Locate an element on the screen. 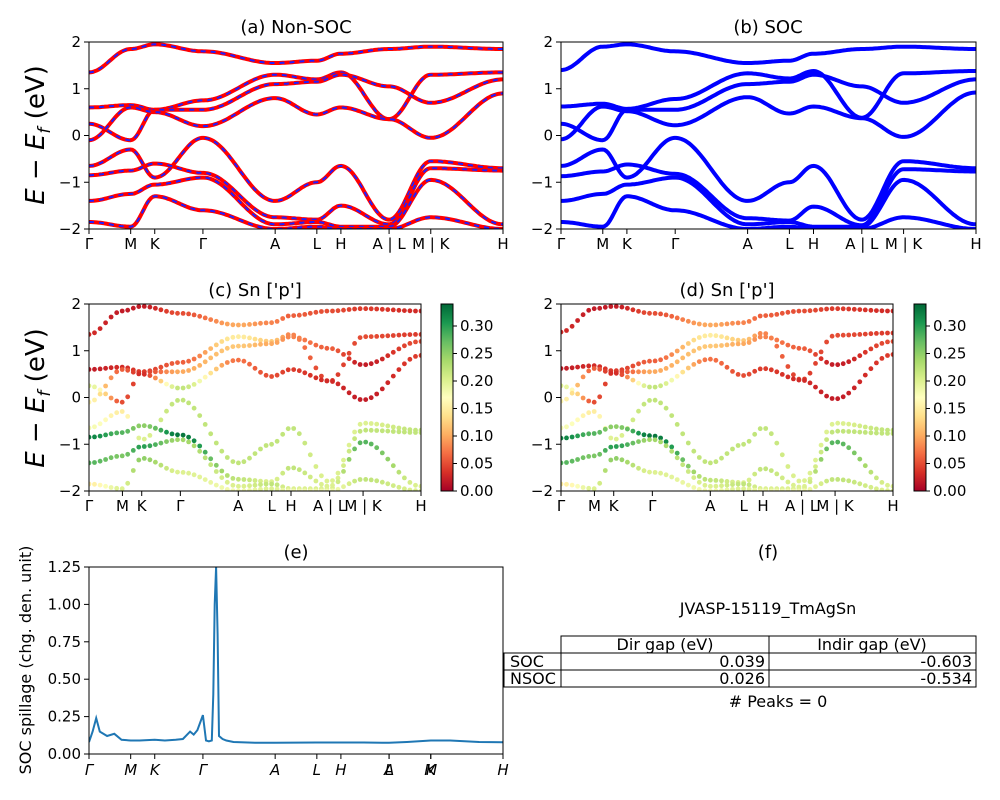  x-tick-label: M | K is located at coordinates (363, 506).